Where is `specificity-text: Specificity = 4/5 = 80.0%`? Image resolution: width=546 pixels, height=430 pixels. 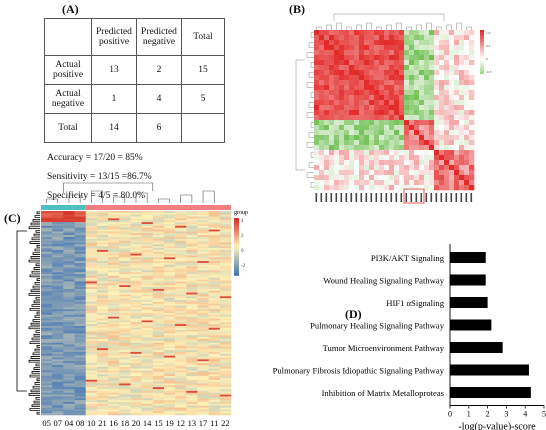
specificity-text: Specificity = 4/5 = 80.0% is located at coordinates (96, 196).